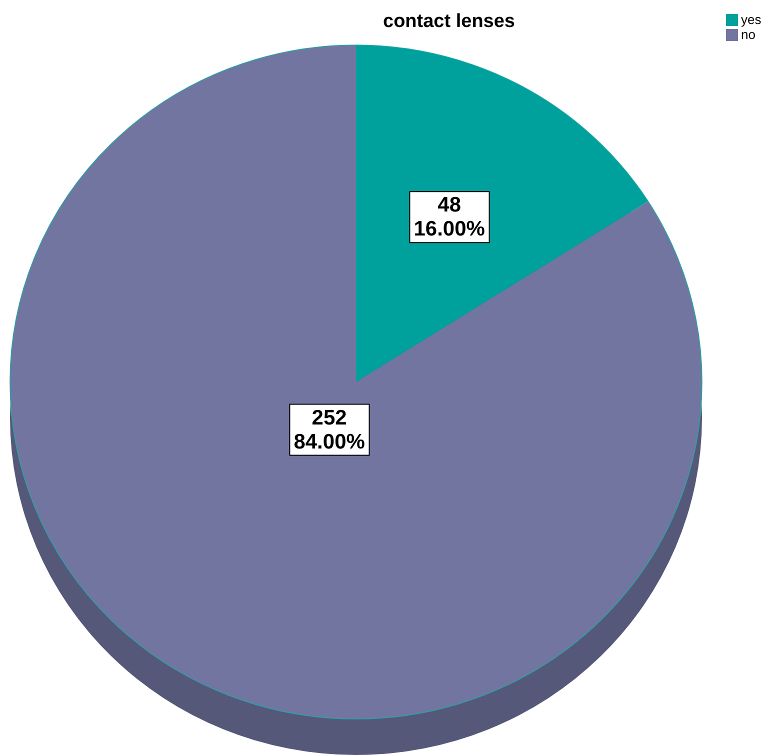  What do you see at coordinates (450, 217) in the screenshot?
I see `data-label: 48 16.00%` at bounding box center [450, 217].